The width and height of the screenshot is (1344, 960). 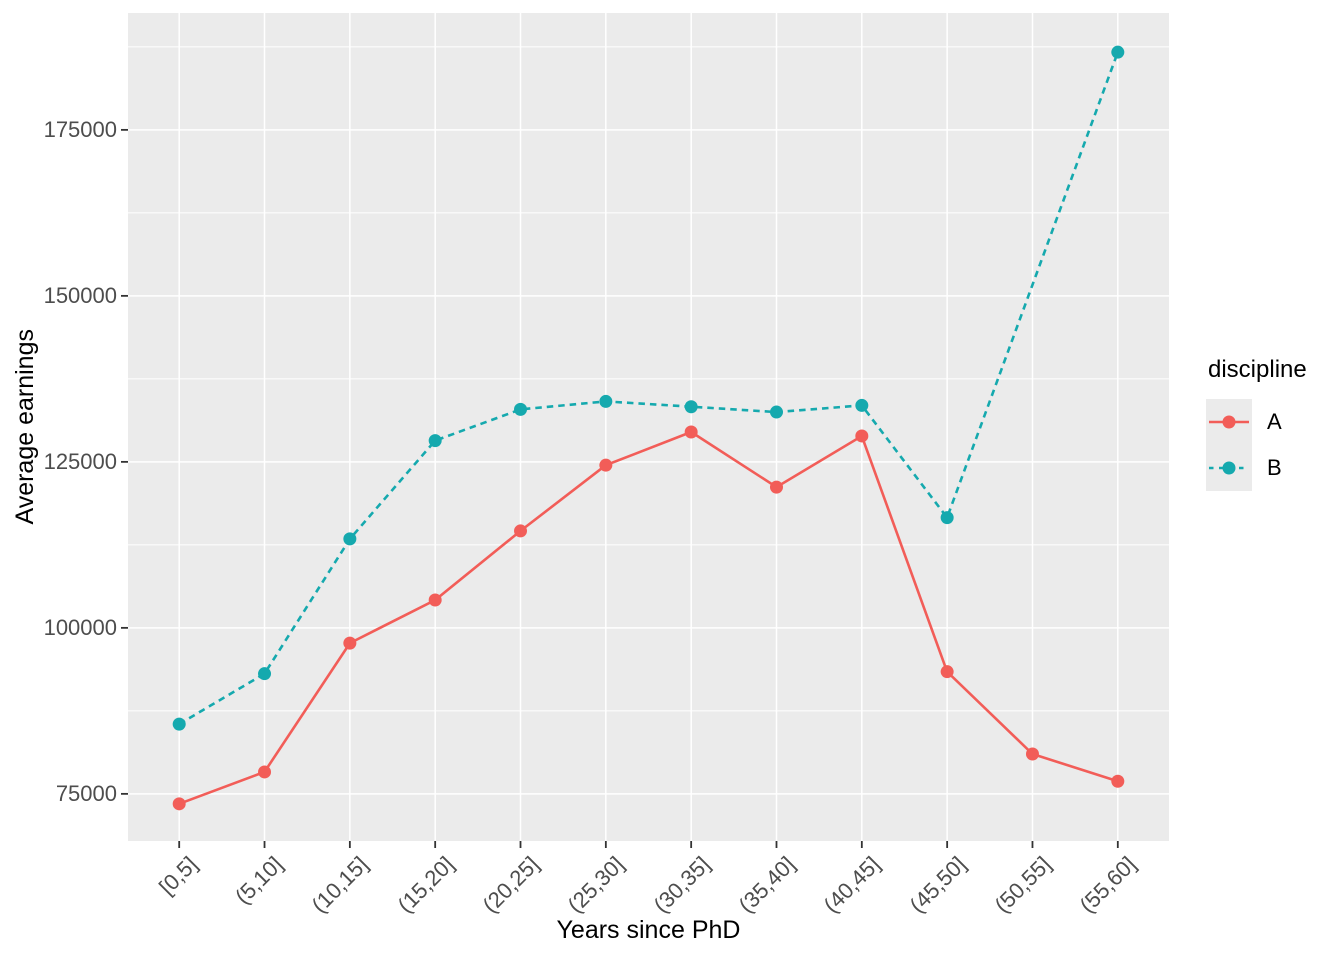 I want to click on legend-entry-A: A, so click(x=1256, y=422).